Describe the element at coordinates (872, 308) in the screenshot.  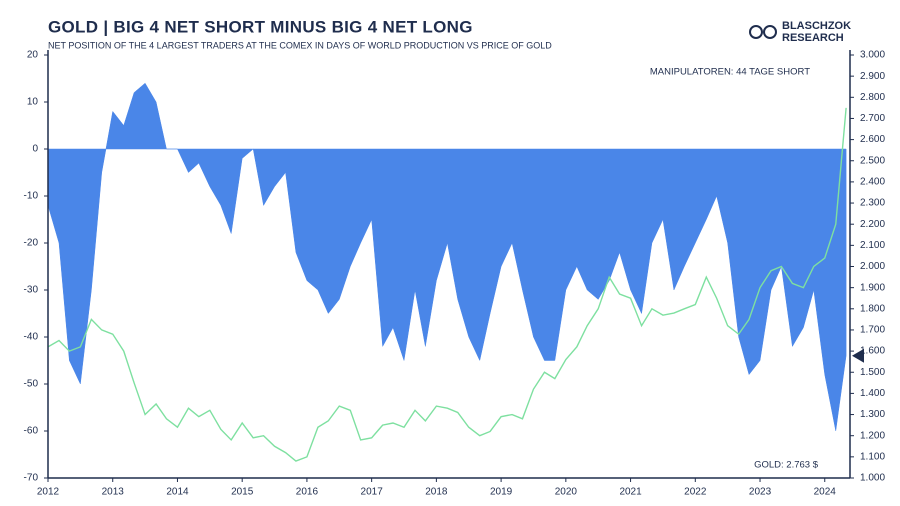
I see `y2-tick-label: 1.800` at that location.